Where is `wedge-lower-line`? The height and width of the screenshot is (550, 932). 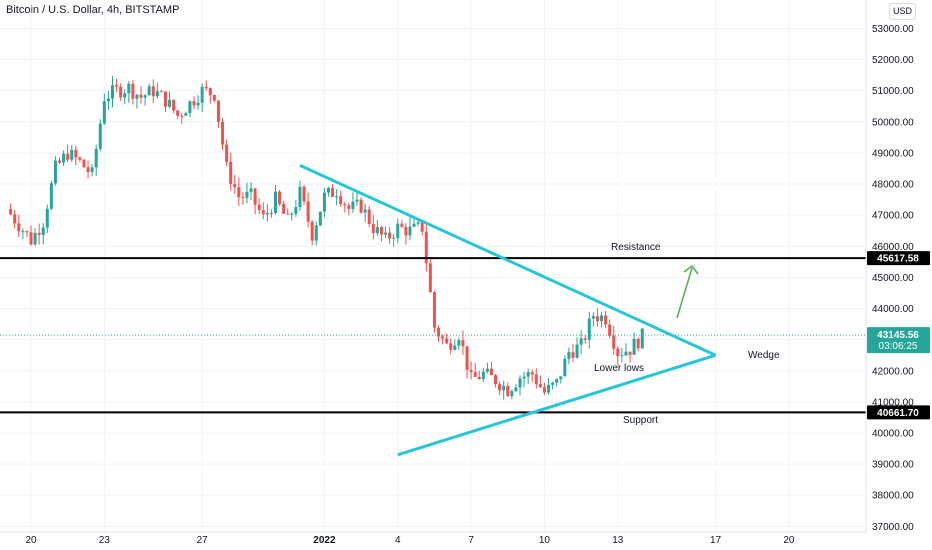 wedge-lower-line is located at coordinates (557, 405).